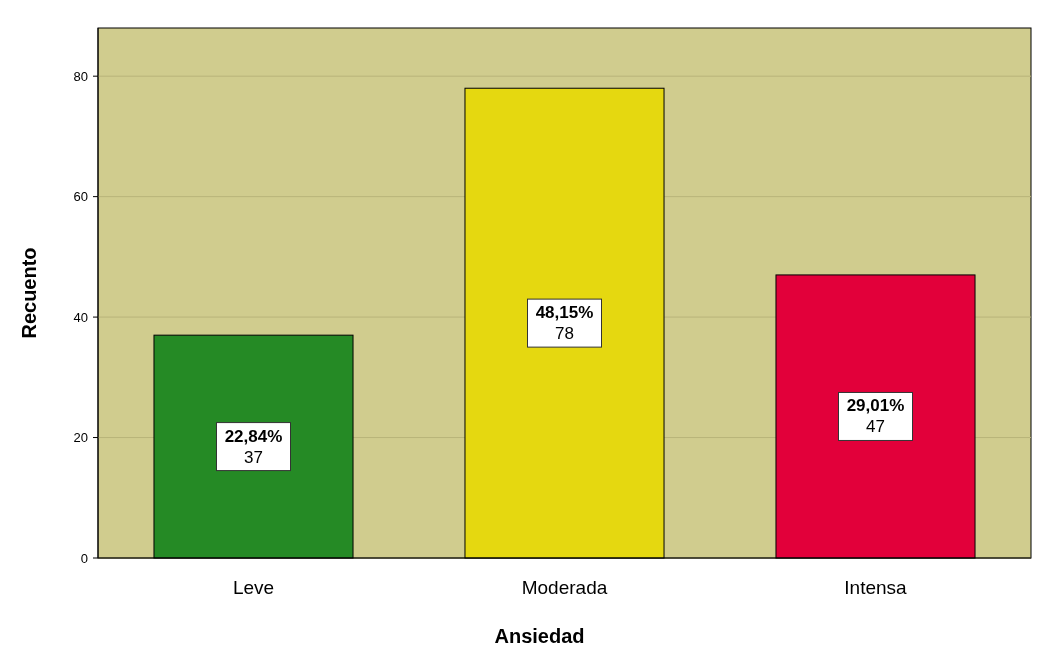  I want to click on x-tick-label: Leve, so click(253, 587).